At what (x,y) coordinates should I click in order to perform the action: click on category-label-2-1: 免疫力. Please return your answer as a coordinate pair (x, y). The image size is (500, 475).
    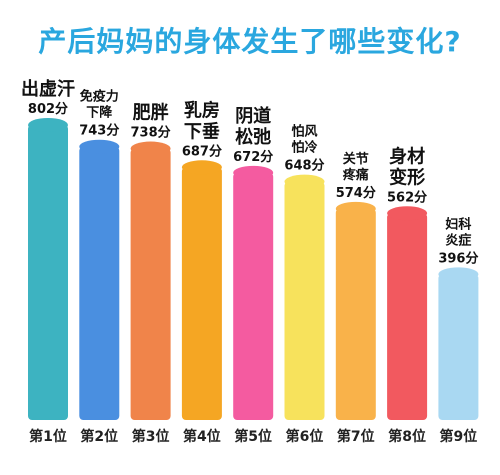
    Looking at the image, I should click on (99, 97).